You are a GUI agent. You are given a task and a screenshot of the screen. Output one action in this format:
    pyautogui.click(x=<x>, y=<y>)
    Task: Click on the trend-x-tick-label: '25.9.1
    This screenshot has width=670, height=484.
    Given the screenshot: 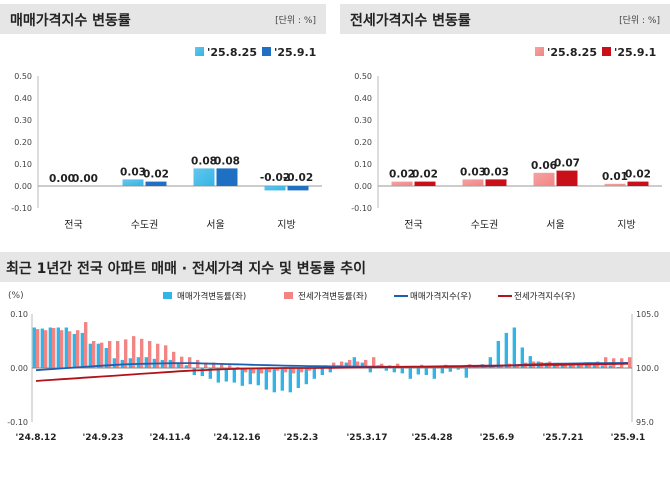 What is the action you would take?
    pyautogui.click(x=628, y=438)
    